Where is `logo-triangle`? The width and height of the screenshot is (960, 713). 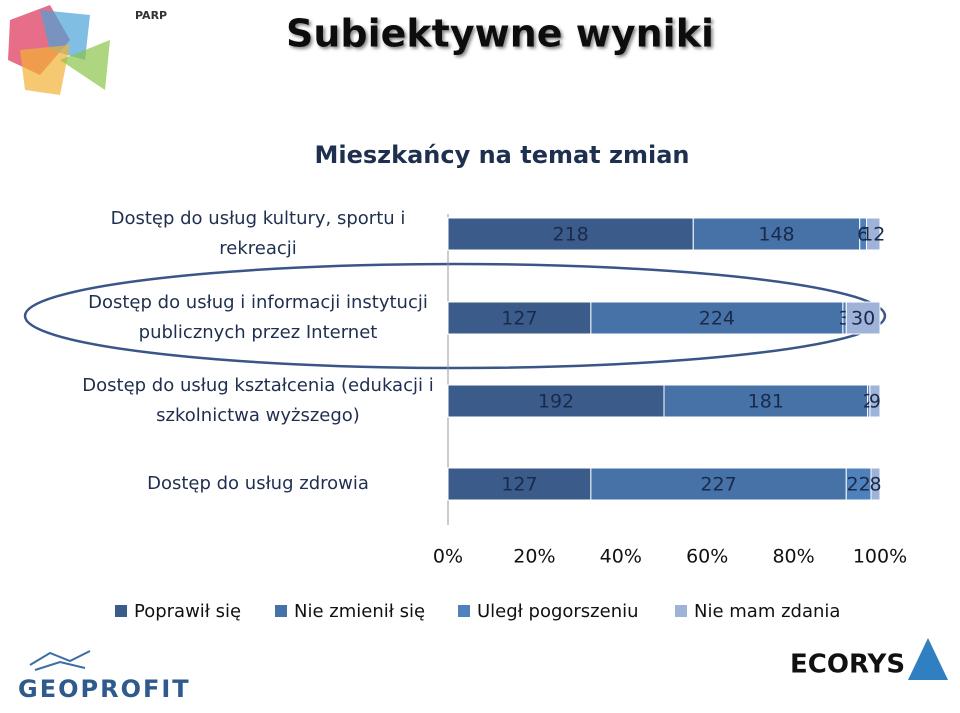
logo-triangle is located at coordinates (928, 659).